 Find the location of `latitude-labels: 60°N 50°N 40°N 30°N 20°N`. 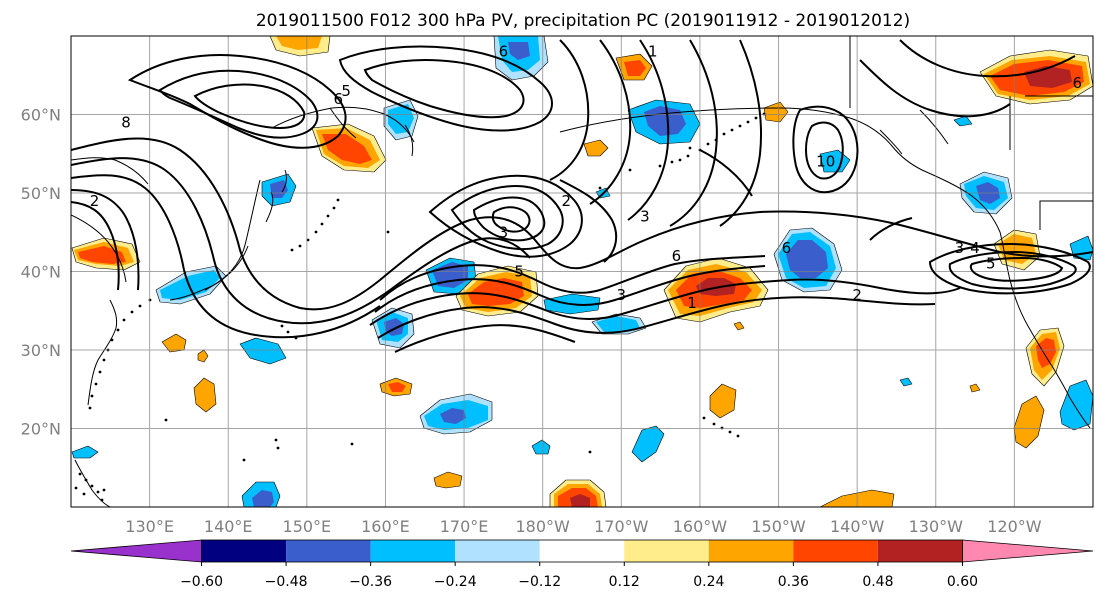

latitude-labels: 60°N 50°N 40°N 30°N 20°N is located at coordinates (41, 272).